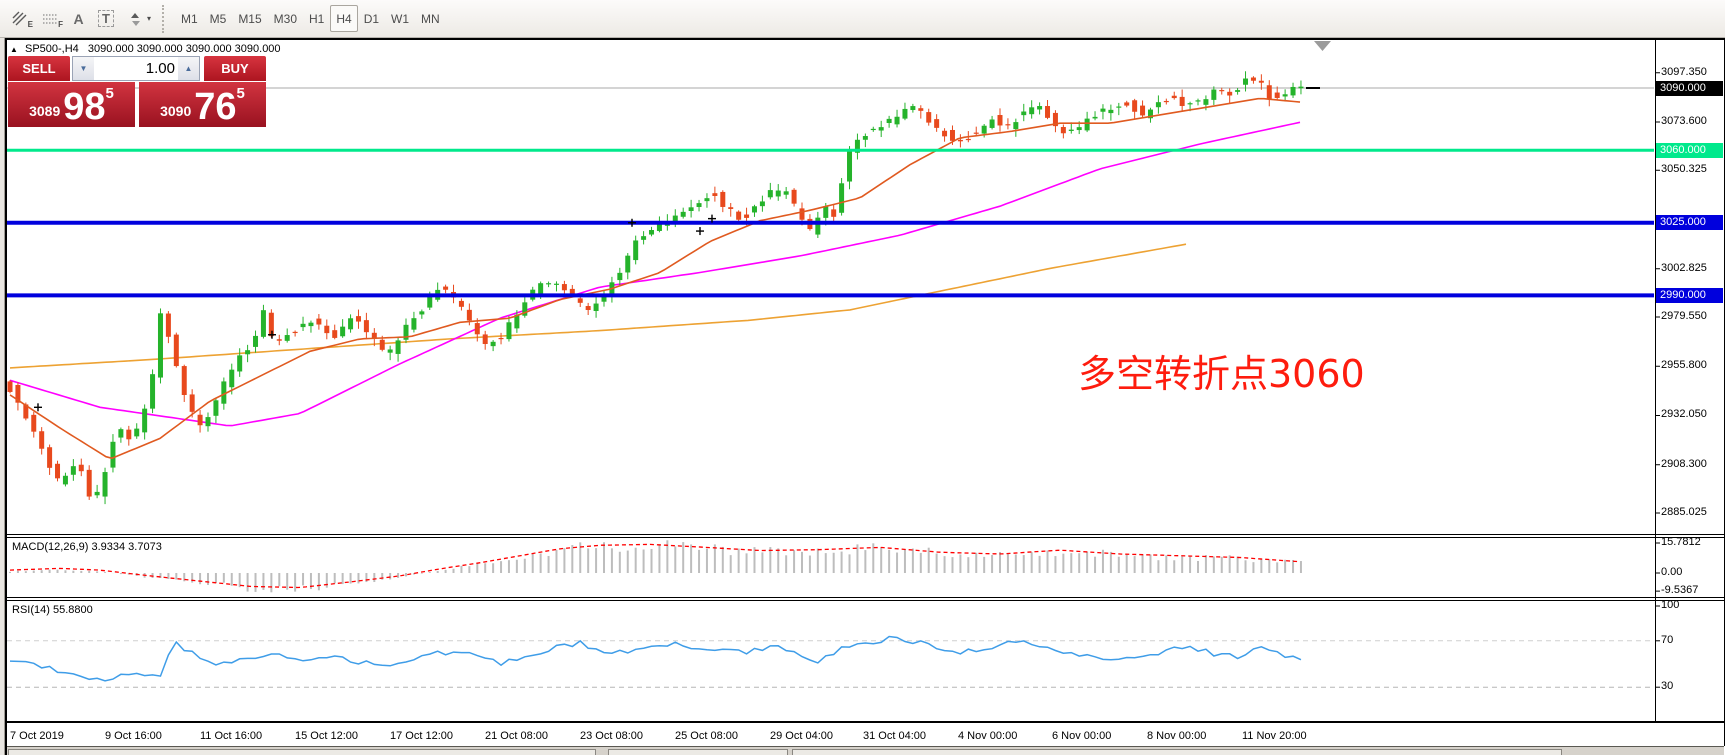  What do you see at coordinates (1689, 88) in the screenshot?
I see `price-badge-current: 3090.000` at bounding box center [1689, 88].